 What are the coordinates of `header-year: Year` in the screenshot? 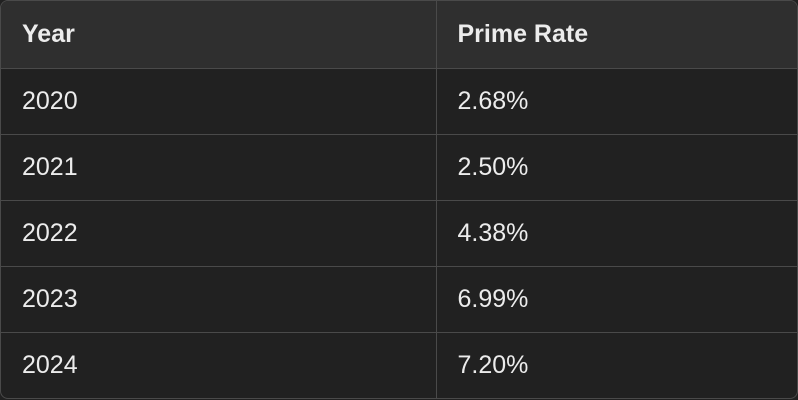 It's located at (219, 35).